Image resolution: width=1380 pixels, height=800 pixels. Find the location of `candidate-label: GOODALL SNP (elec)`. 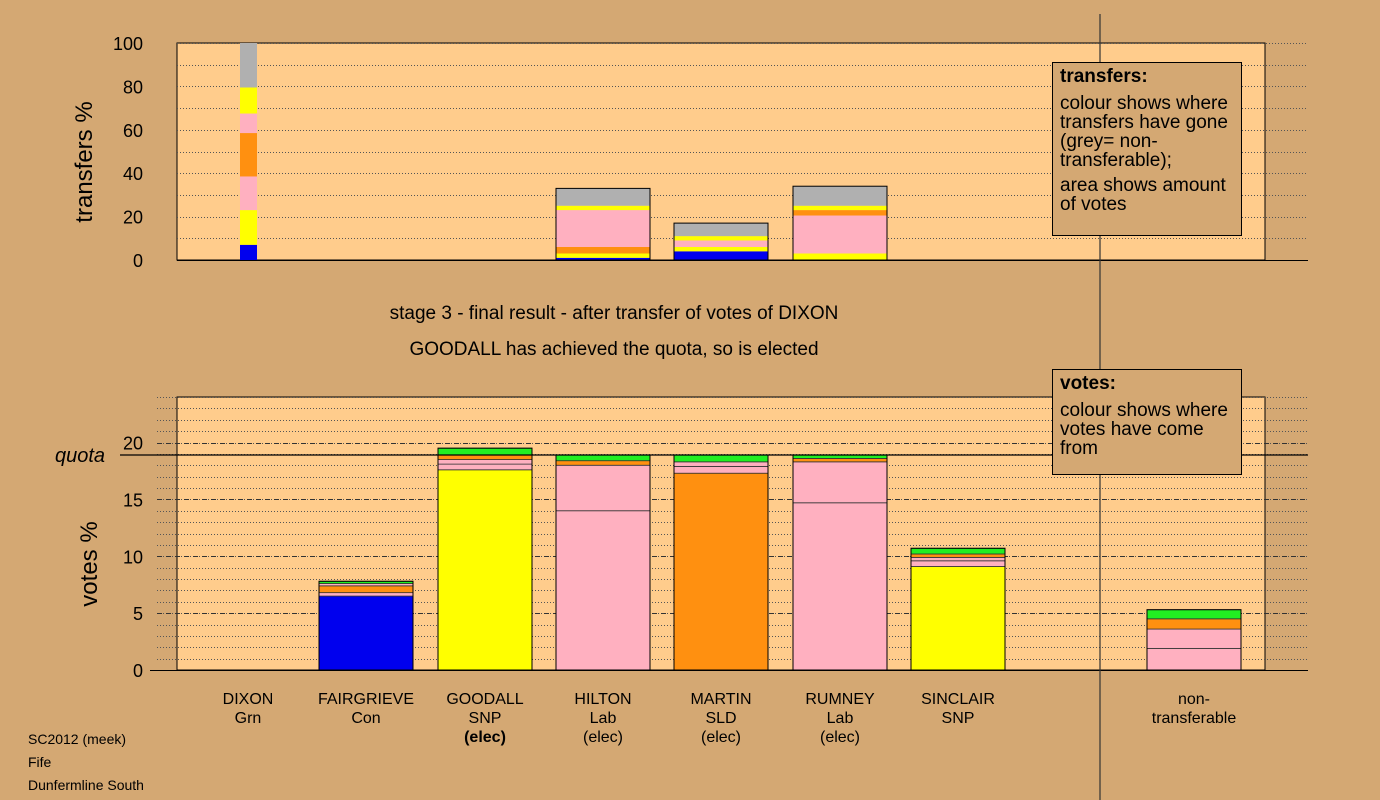

candidate-label: GOODALL SNP (elec) is located at coordinates (485, 718).